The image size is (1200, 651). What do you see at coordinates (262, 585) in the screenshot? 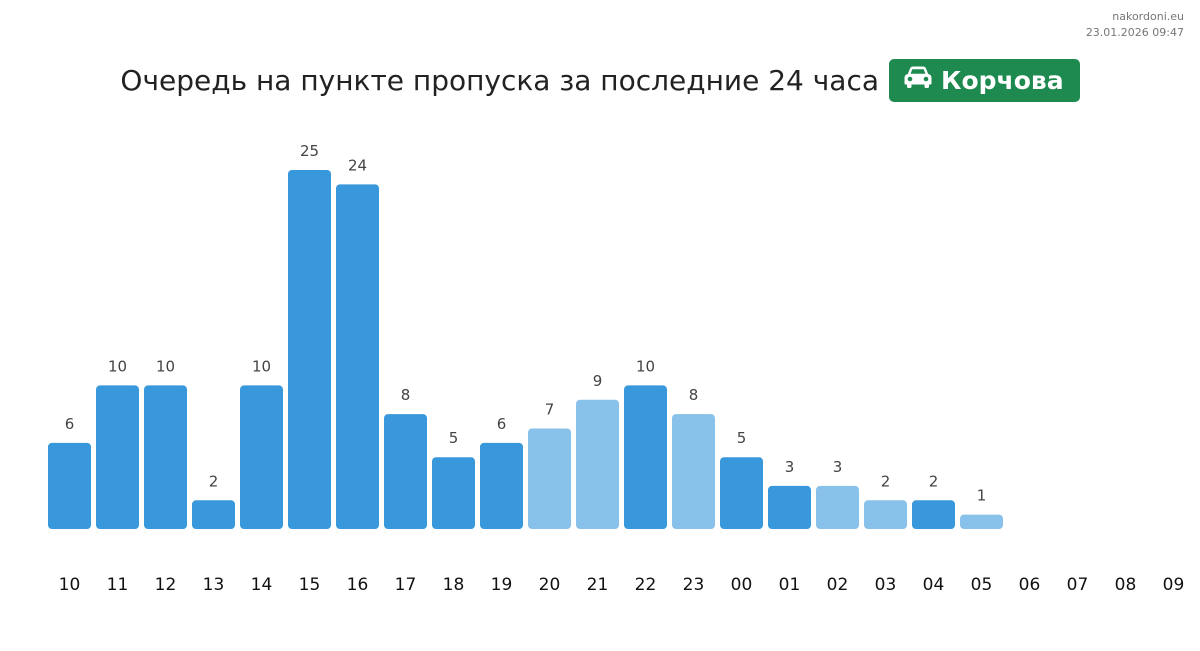
I see `x-tick-14: 14` at bounding box center [262, 585].